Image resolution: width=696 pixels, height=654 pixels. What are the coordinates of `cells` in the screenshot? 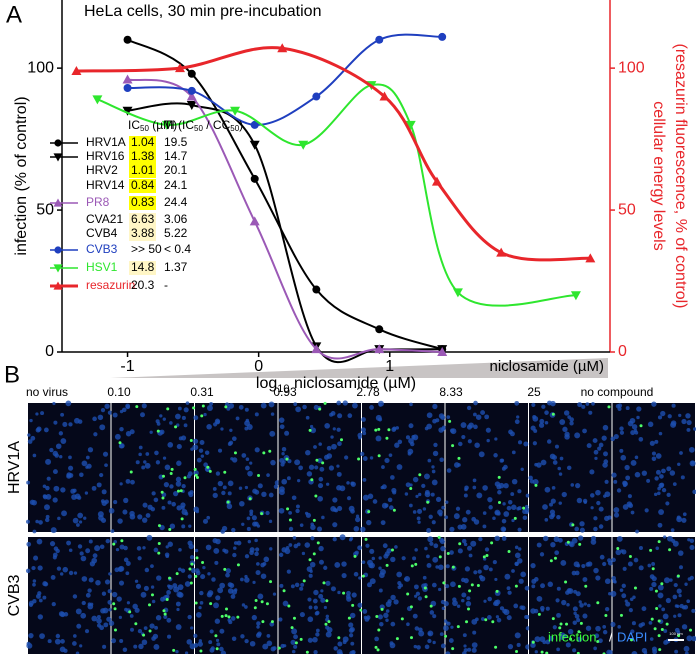 It's located at (572, 594).